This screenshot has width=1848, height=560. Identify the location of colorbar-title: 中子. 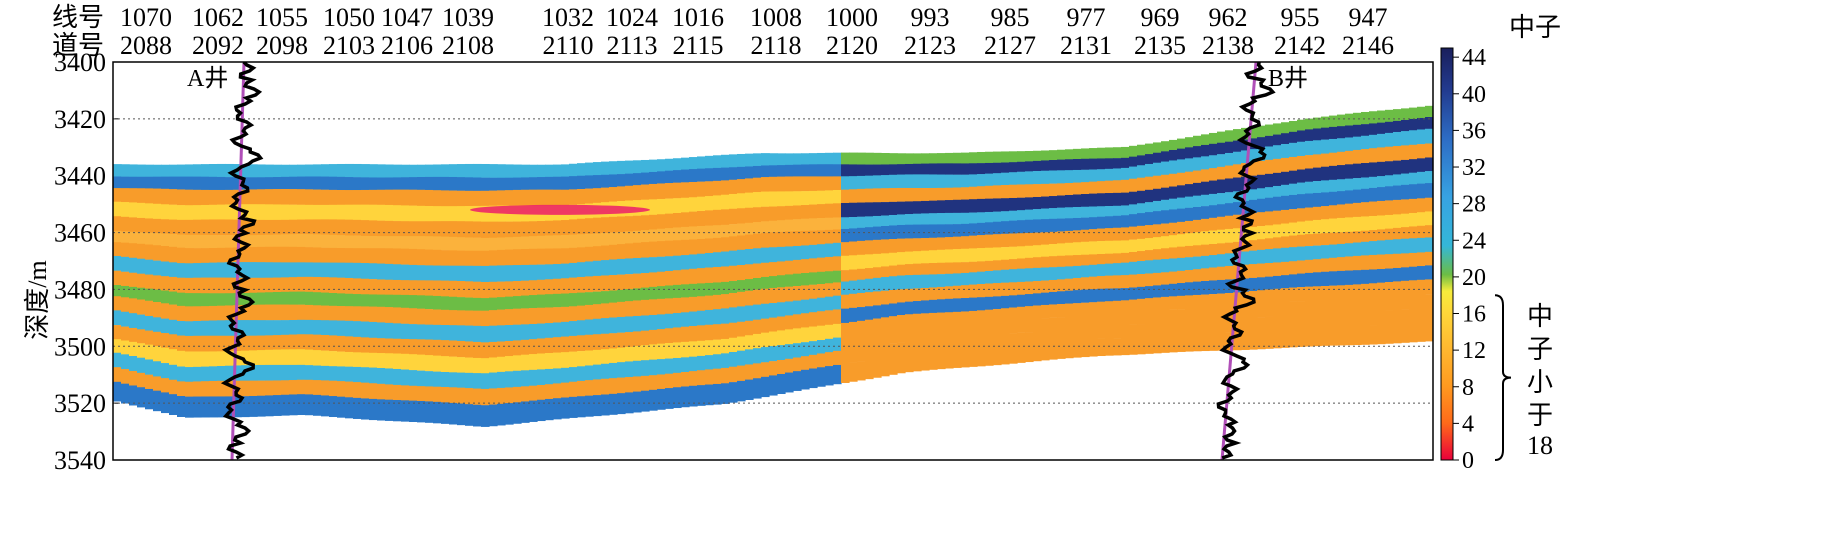
(1535, 27).